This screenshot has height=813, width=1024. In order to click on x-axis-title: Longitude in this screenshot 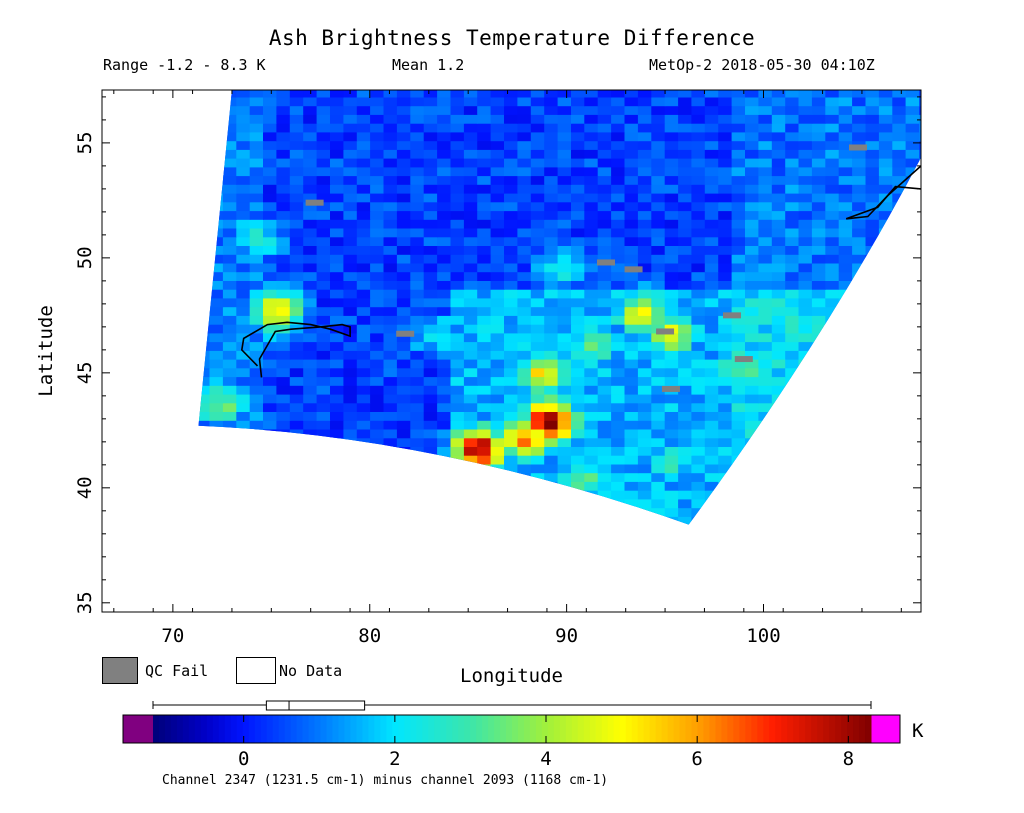, I will do `click(511, 676)`.